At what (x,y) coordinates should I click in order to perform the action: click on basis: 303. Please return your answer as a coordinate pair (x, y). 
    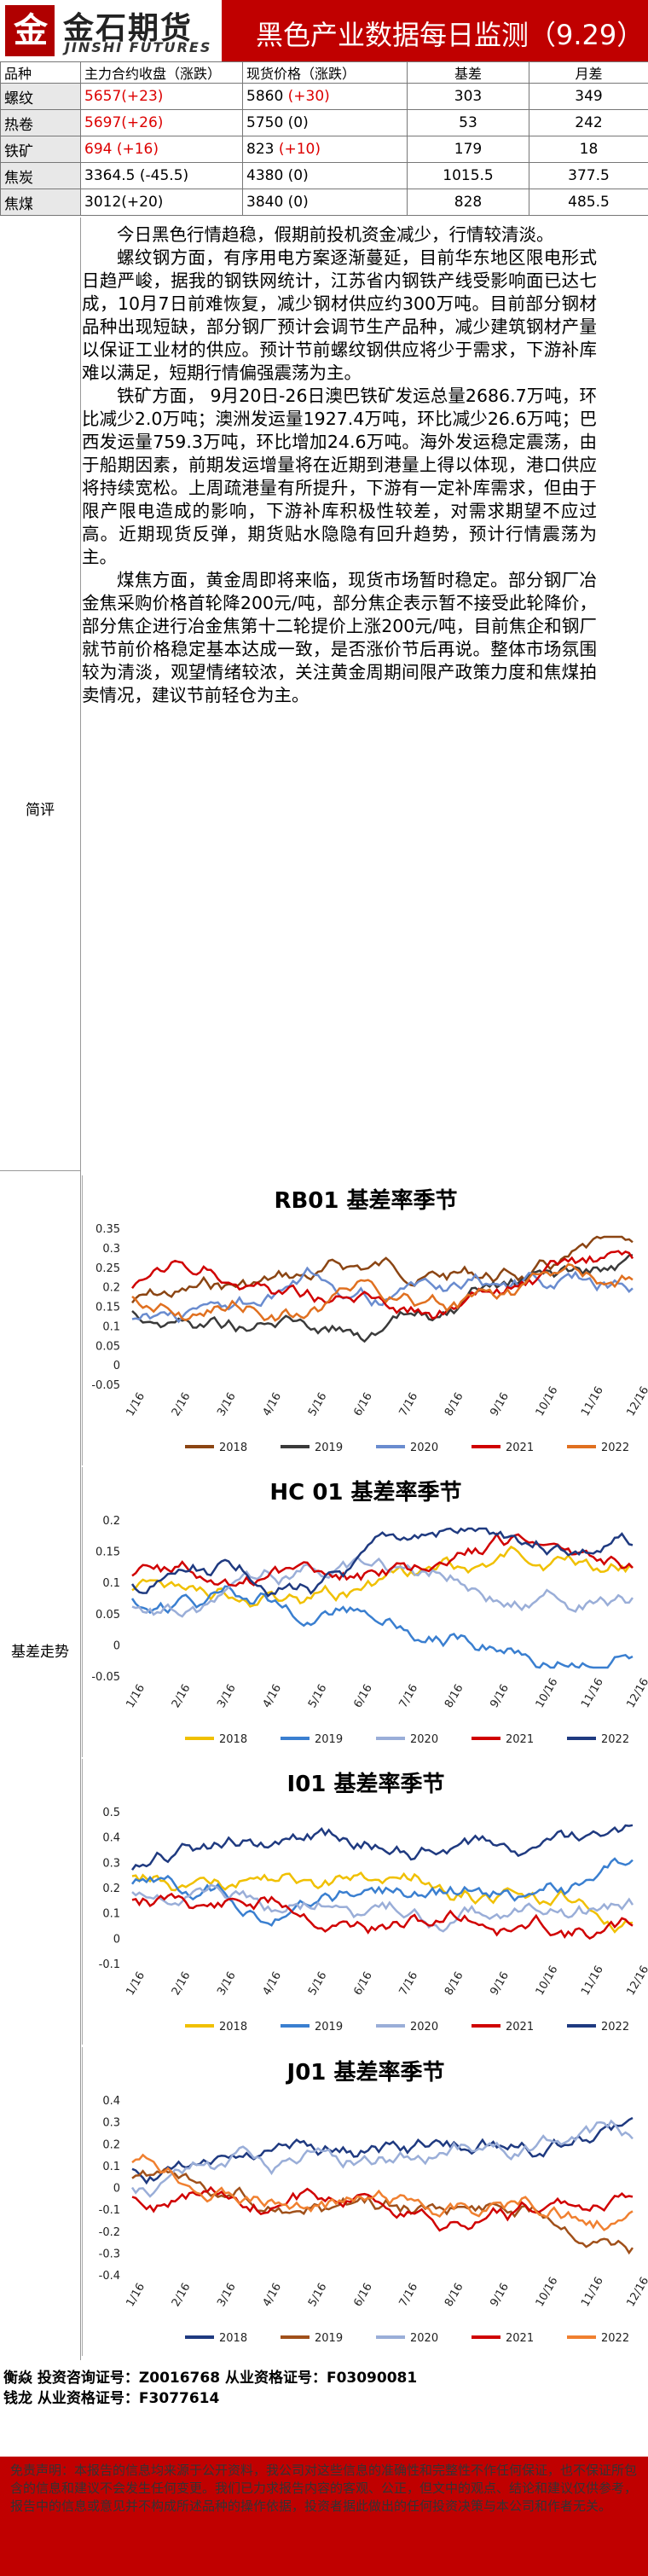
    Looking at the image, I should click on (468, 96).